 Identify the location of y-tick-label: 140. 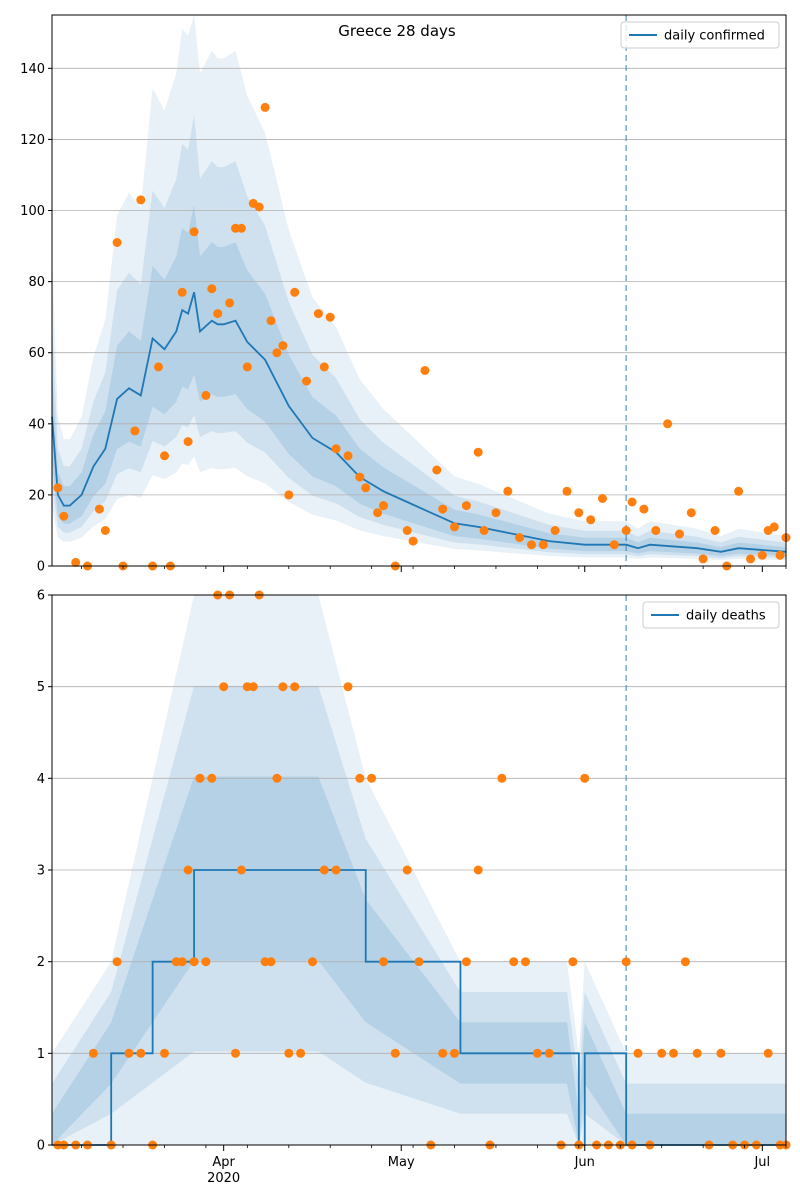
(32, 69).